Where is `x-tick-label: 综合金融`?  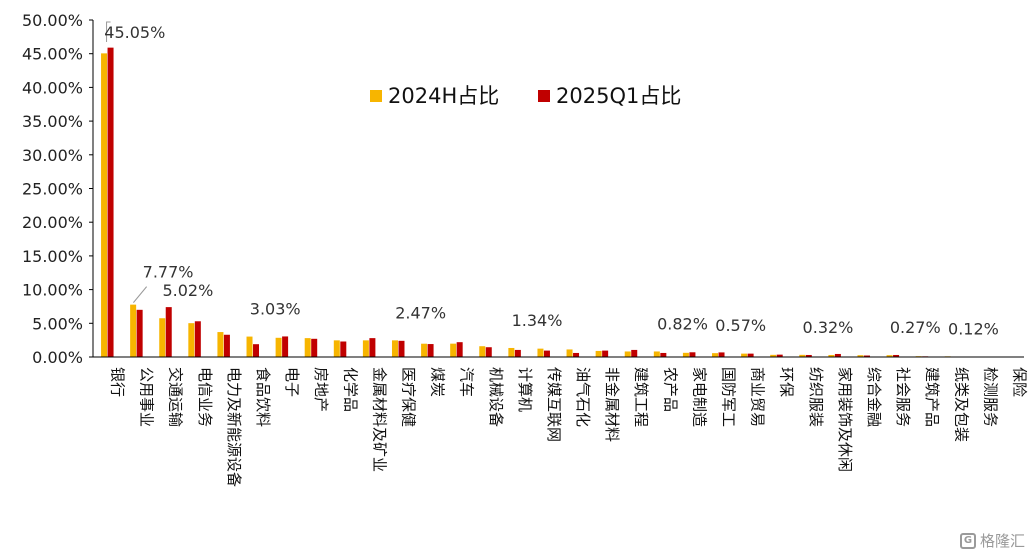 x-tick-label: 综合金融 is located at coordinates (874, 397).